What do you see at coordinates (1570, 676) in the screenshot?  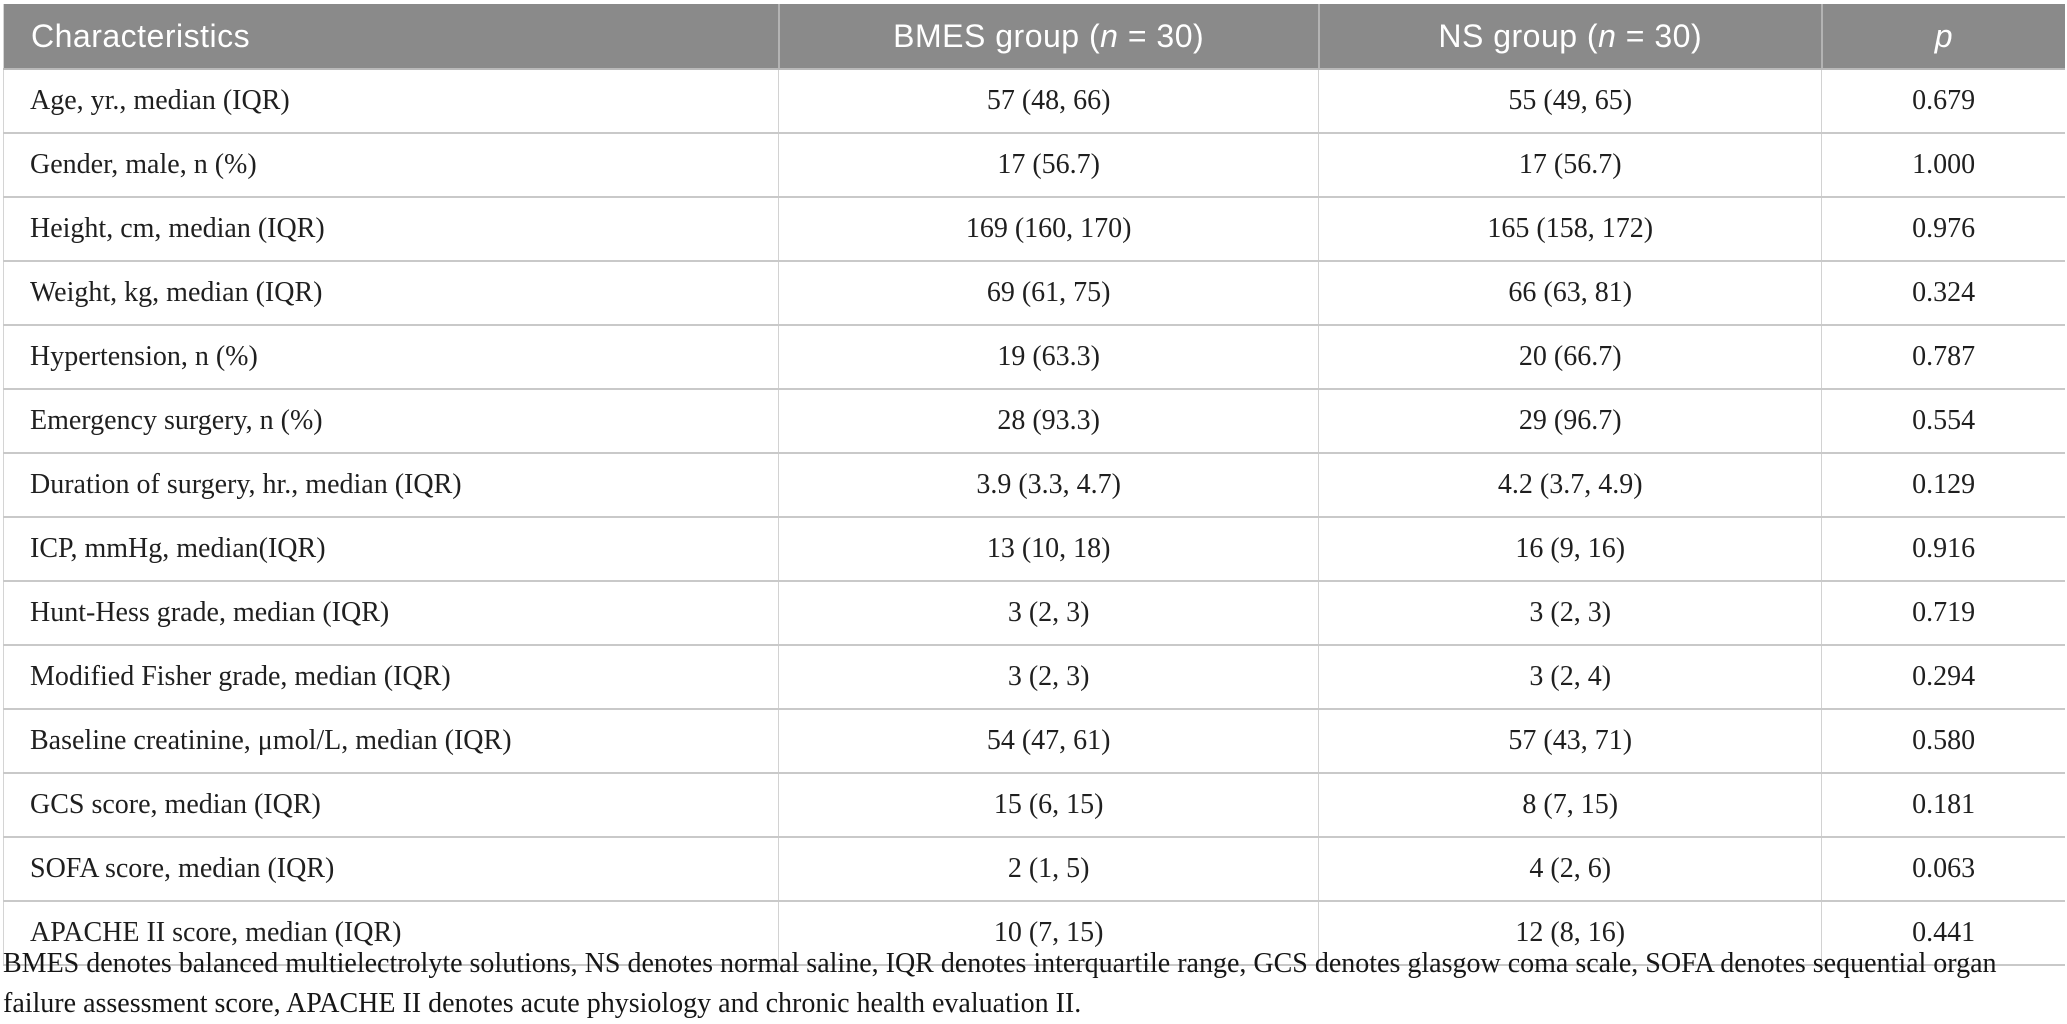 I see `row-value: 3 (2, 4)` at bounding box center [1570, 676].